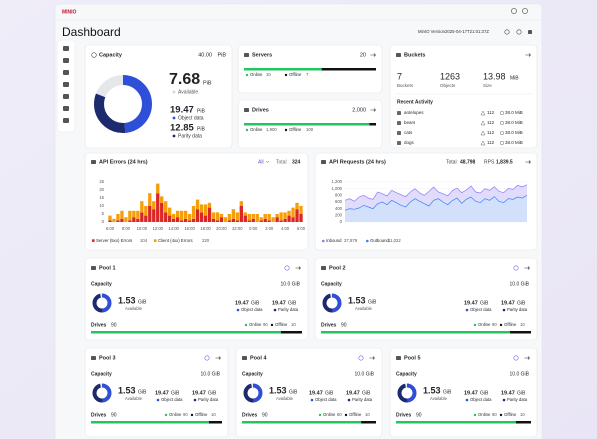 The width and height of the screenshot is (597, 439). Describe the element at coordinates (99, 325) in the screenshot. I see `label: Drives` at that location.